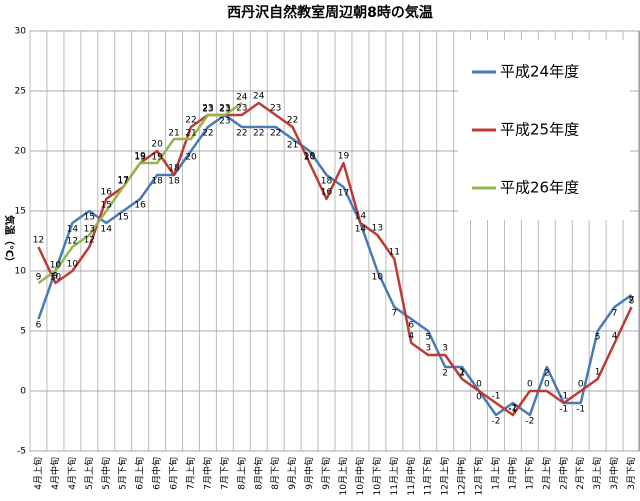 Image resolution: width=640 pixels, height=501 pixels. Describe the element at coordinates (207, 473) in the screenshot. I see `x-tick-label: 7月中旬` at that location.